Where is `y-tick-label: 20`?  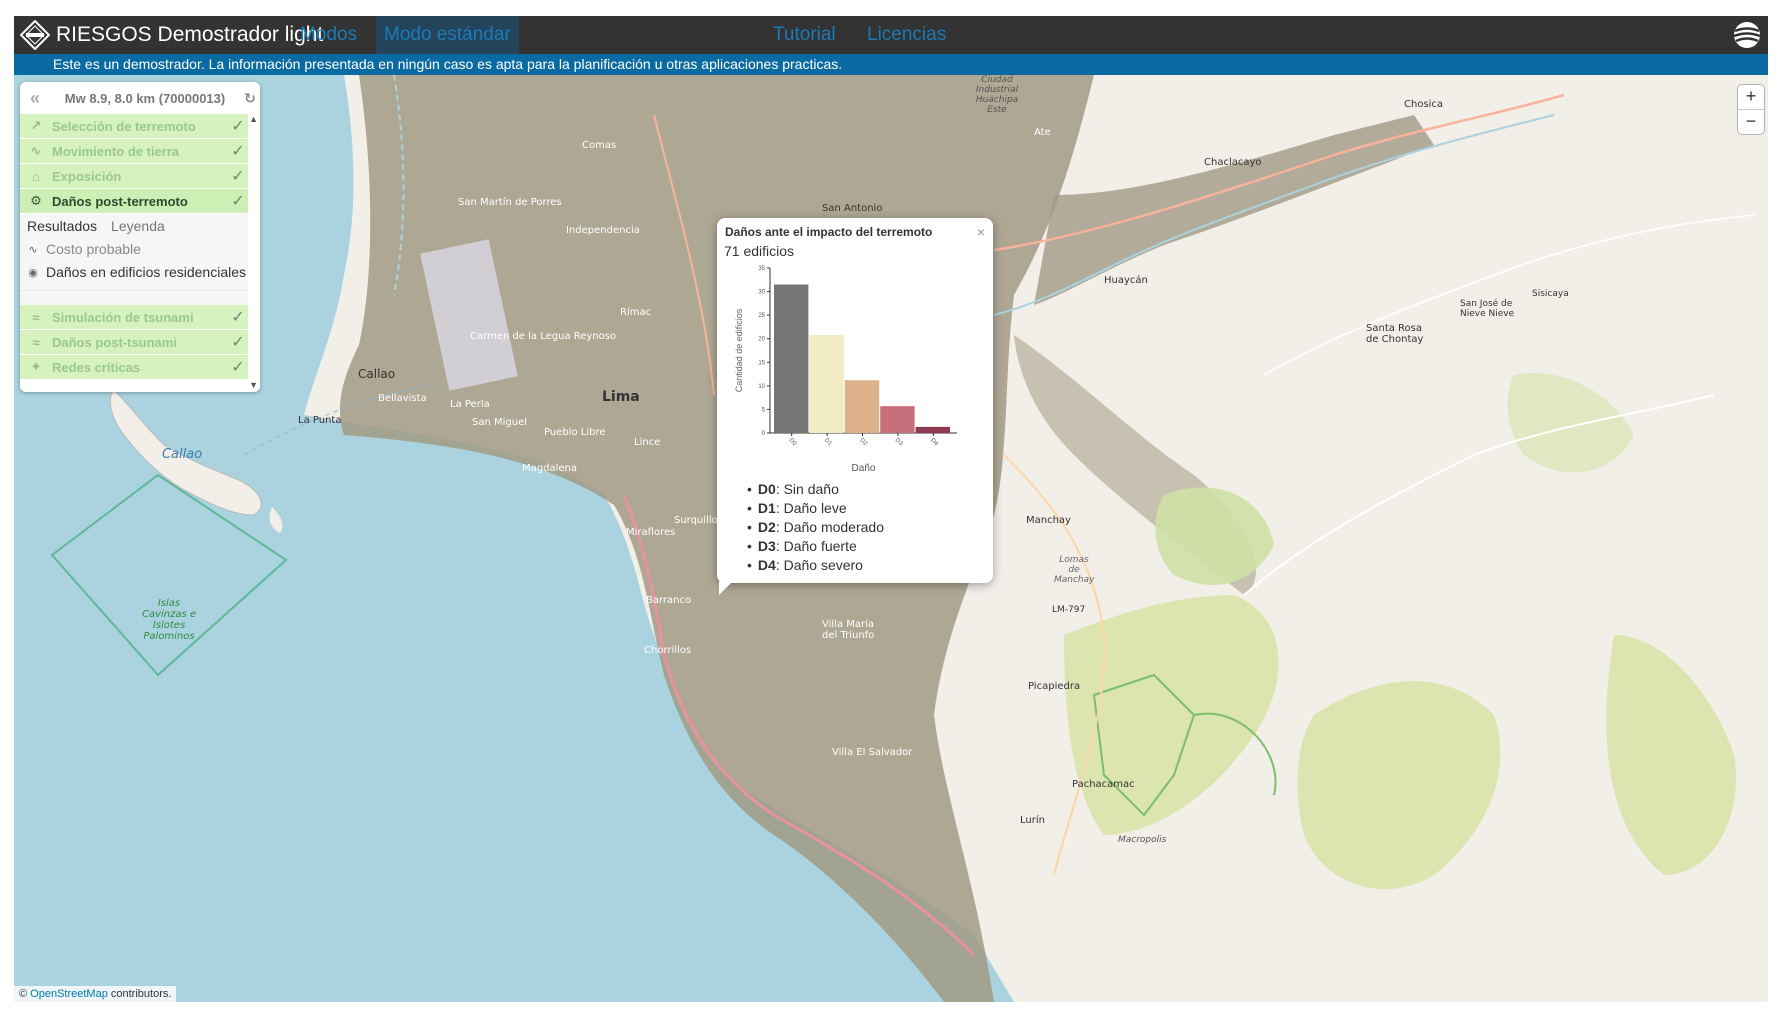 y-tick-label: 20 is located at coordinates (761, 340).